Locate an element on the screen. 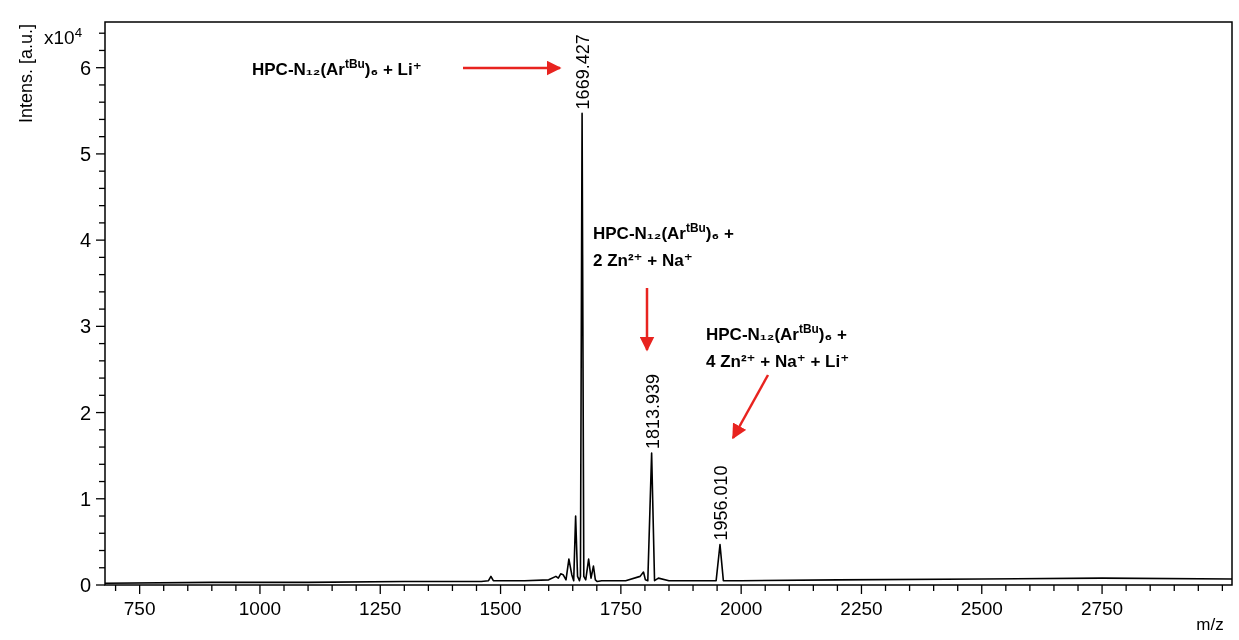 The height and width of the screenshot is (640, 1239). annotation: HPC-N₁₂(Ar$^{tBu}$)₆ + 2 Zn²⁺ + Na⁺ is located at coordinates (663, 245).